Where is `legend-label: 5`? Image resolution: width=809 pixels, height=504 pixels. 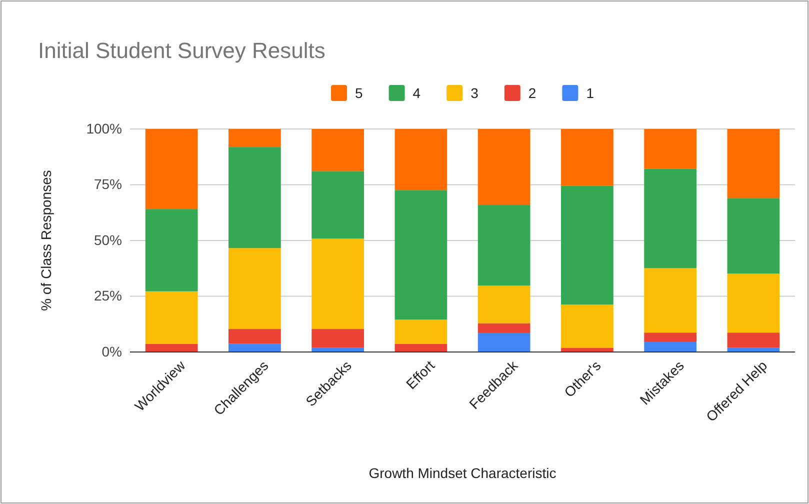 legend-label: 5 is located at coordinates (359, 93).